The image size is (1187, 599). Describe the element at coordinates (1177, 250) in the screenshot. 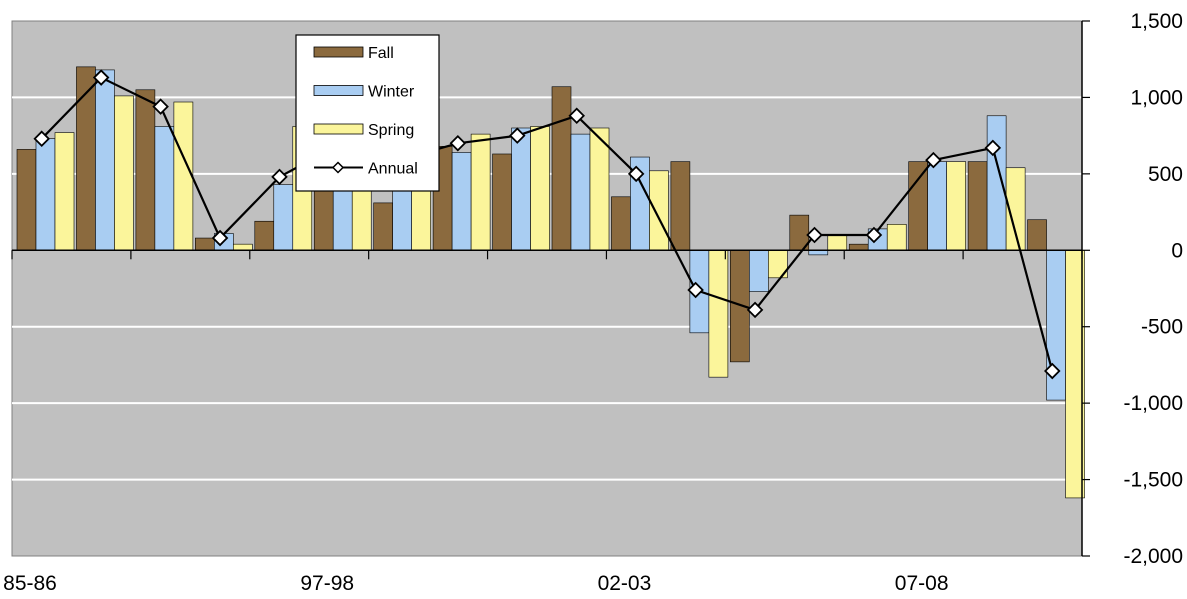

I see `y-tick-label: 0` at that location.